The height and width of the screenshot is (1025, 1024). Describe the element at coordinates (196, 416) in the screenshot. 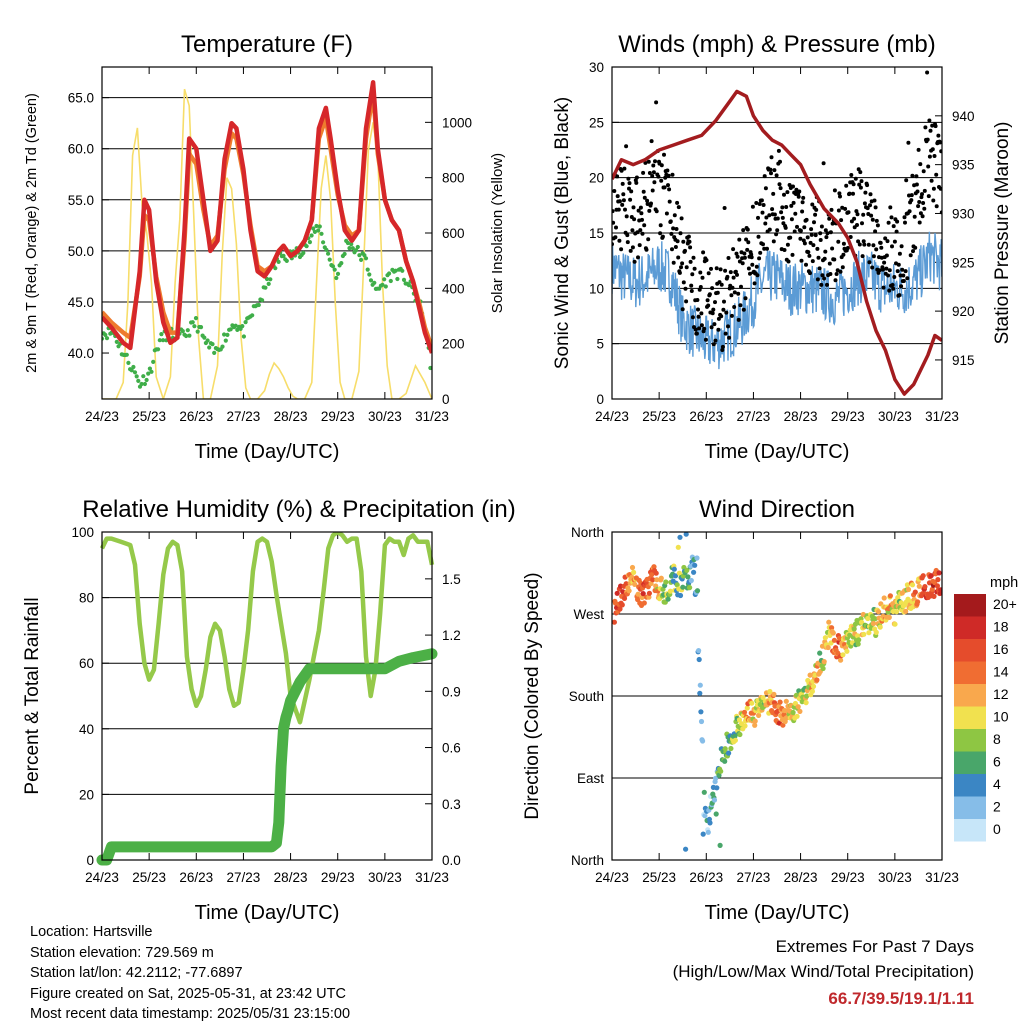

I see `x-tick-label: 26/23` at that location.